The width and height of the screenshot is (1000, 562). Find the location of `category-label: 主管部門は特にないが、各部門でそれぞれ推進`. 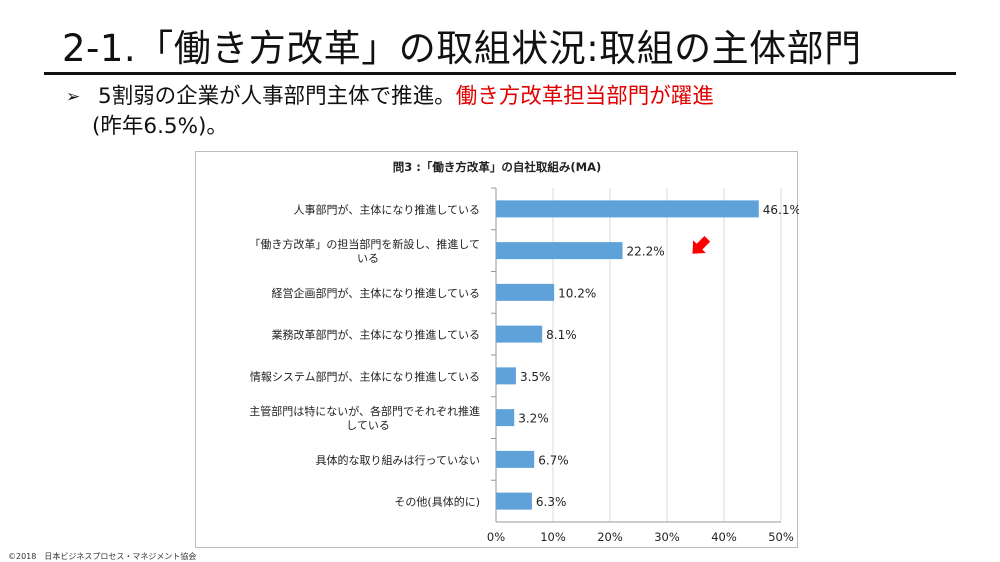

category-label: 主管部門は特にないが、各部門でそれぞれ推進 is located at coordinates (364, 411).